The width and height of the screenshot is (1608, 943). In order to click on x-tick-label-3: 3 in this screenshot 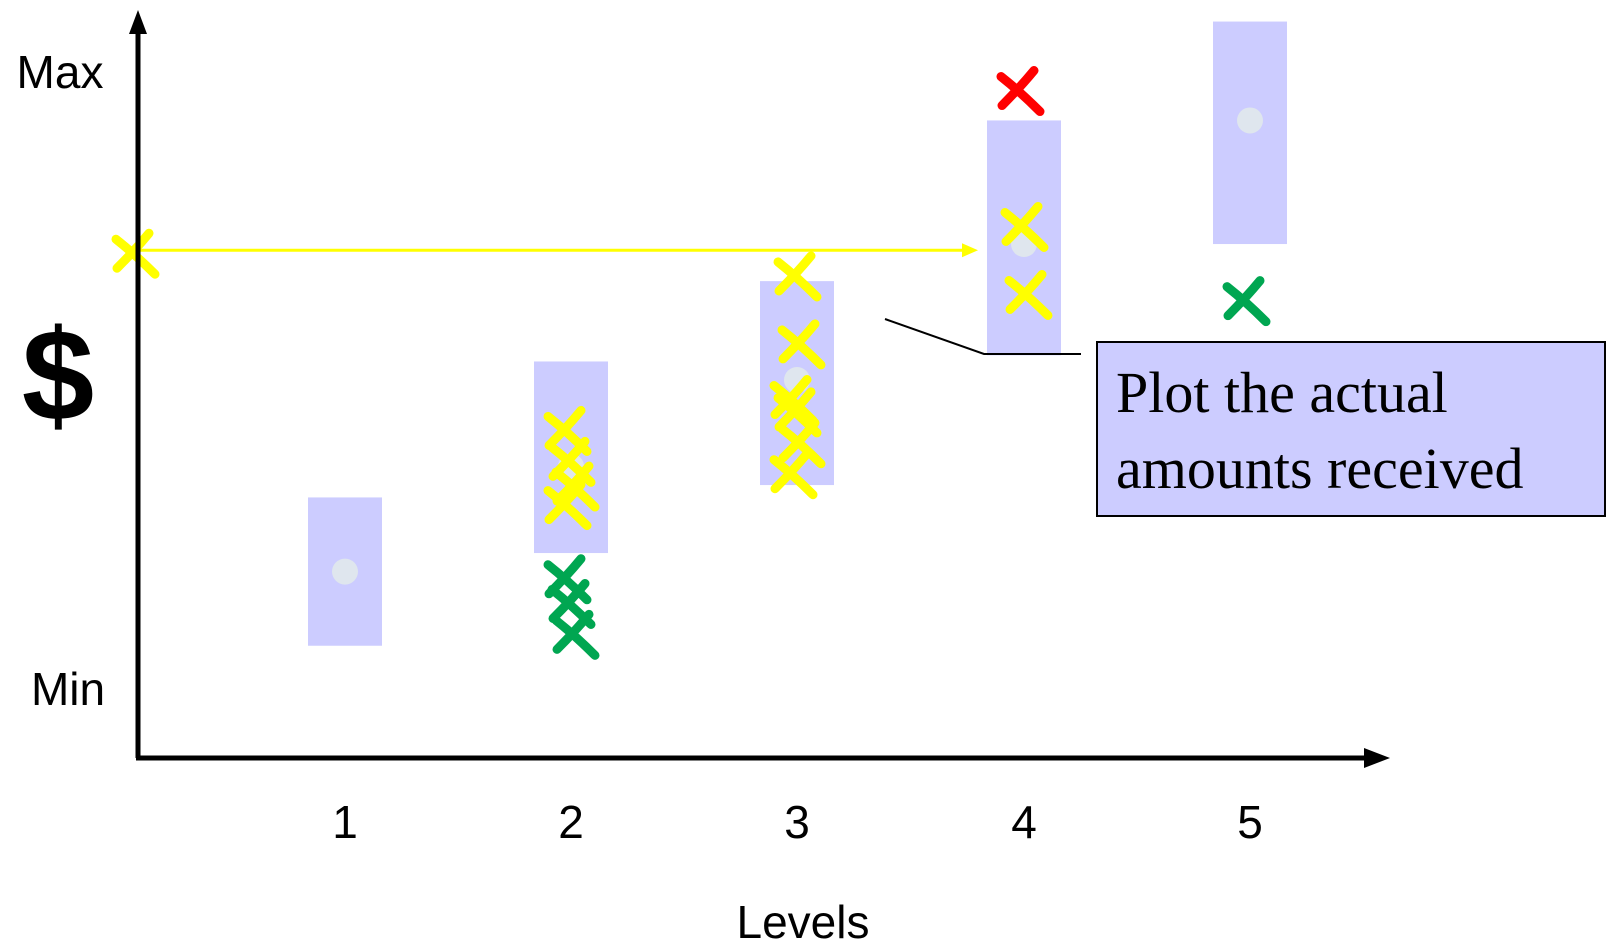, I will do `click(797, 822)`.